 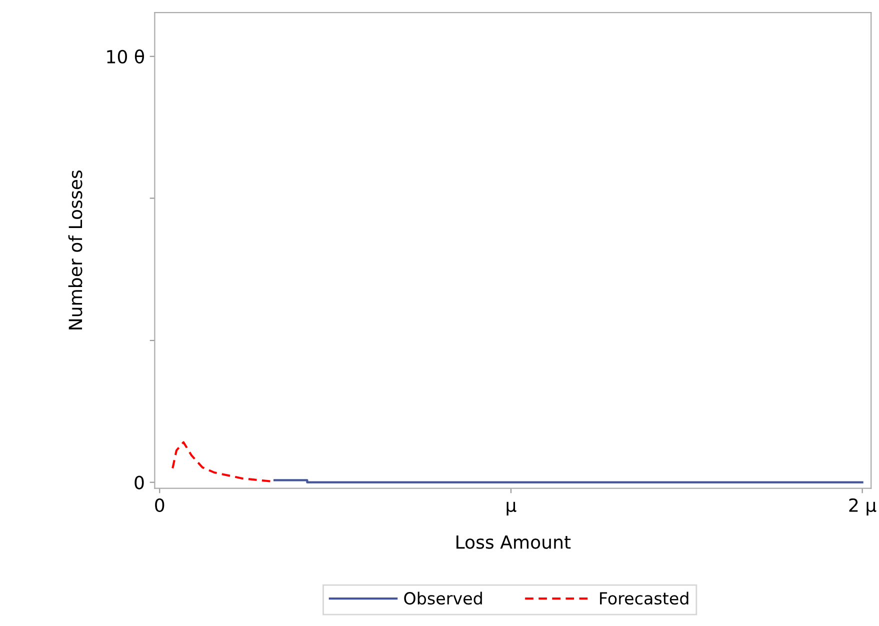 What do you see at coordinates (125, 56) in the screenshot?
I see `y-tick-label: 10 θ` at bounding box center [125, 56].